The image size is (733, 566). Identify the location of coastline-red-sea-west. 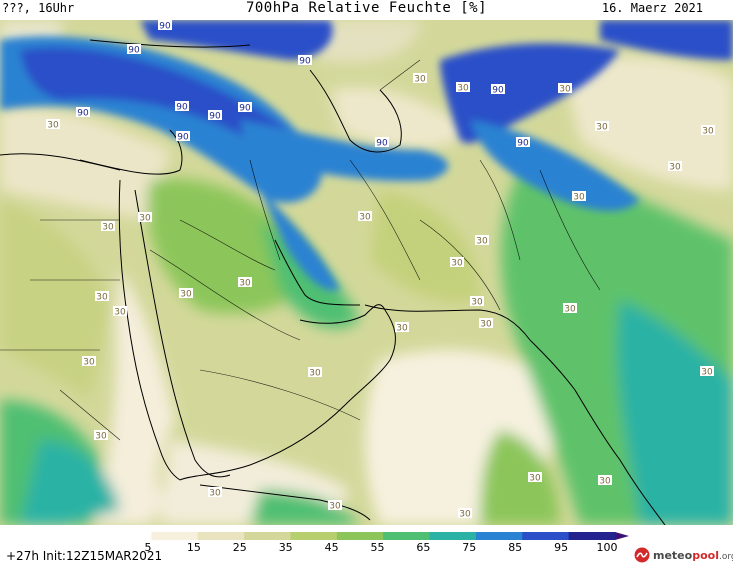
(149, 330).